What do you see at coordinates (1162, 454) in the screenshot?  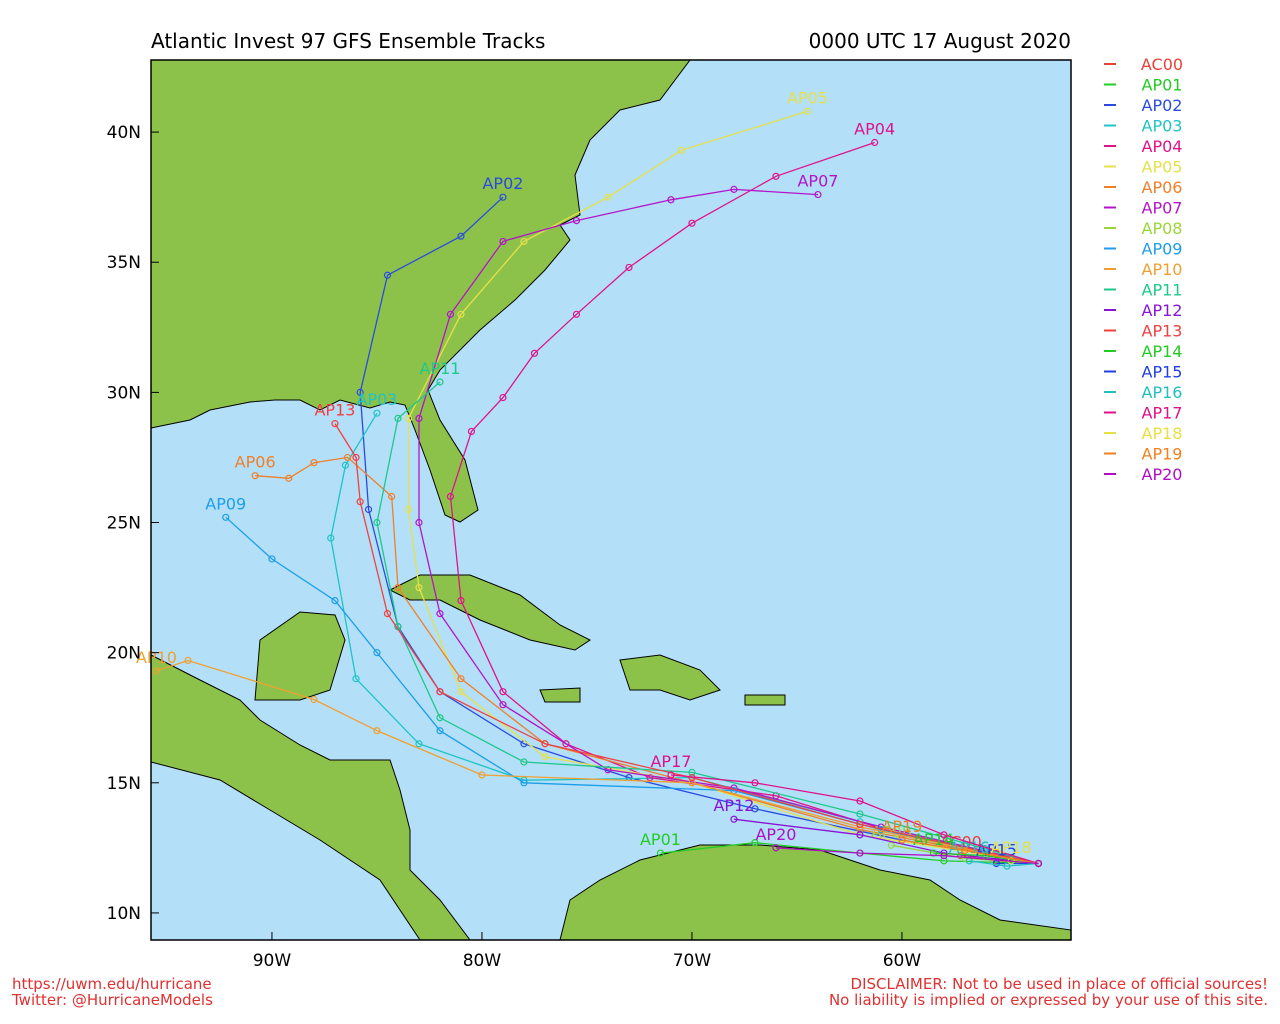 I see `legend-label: AP19` at bounding box center [1162, 454].